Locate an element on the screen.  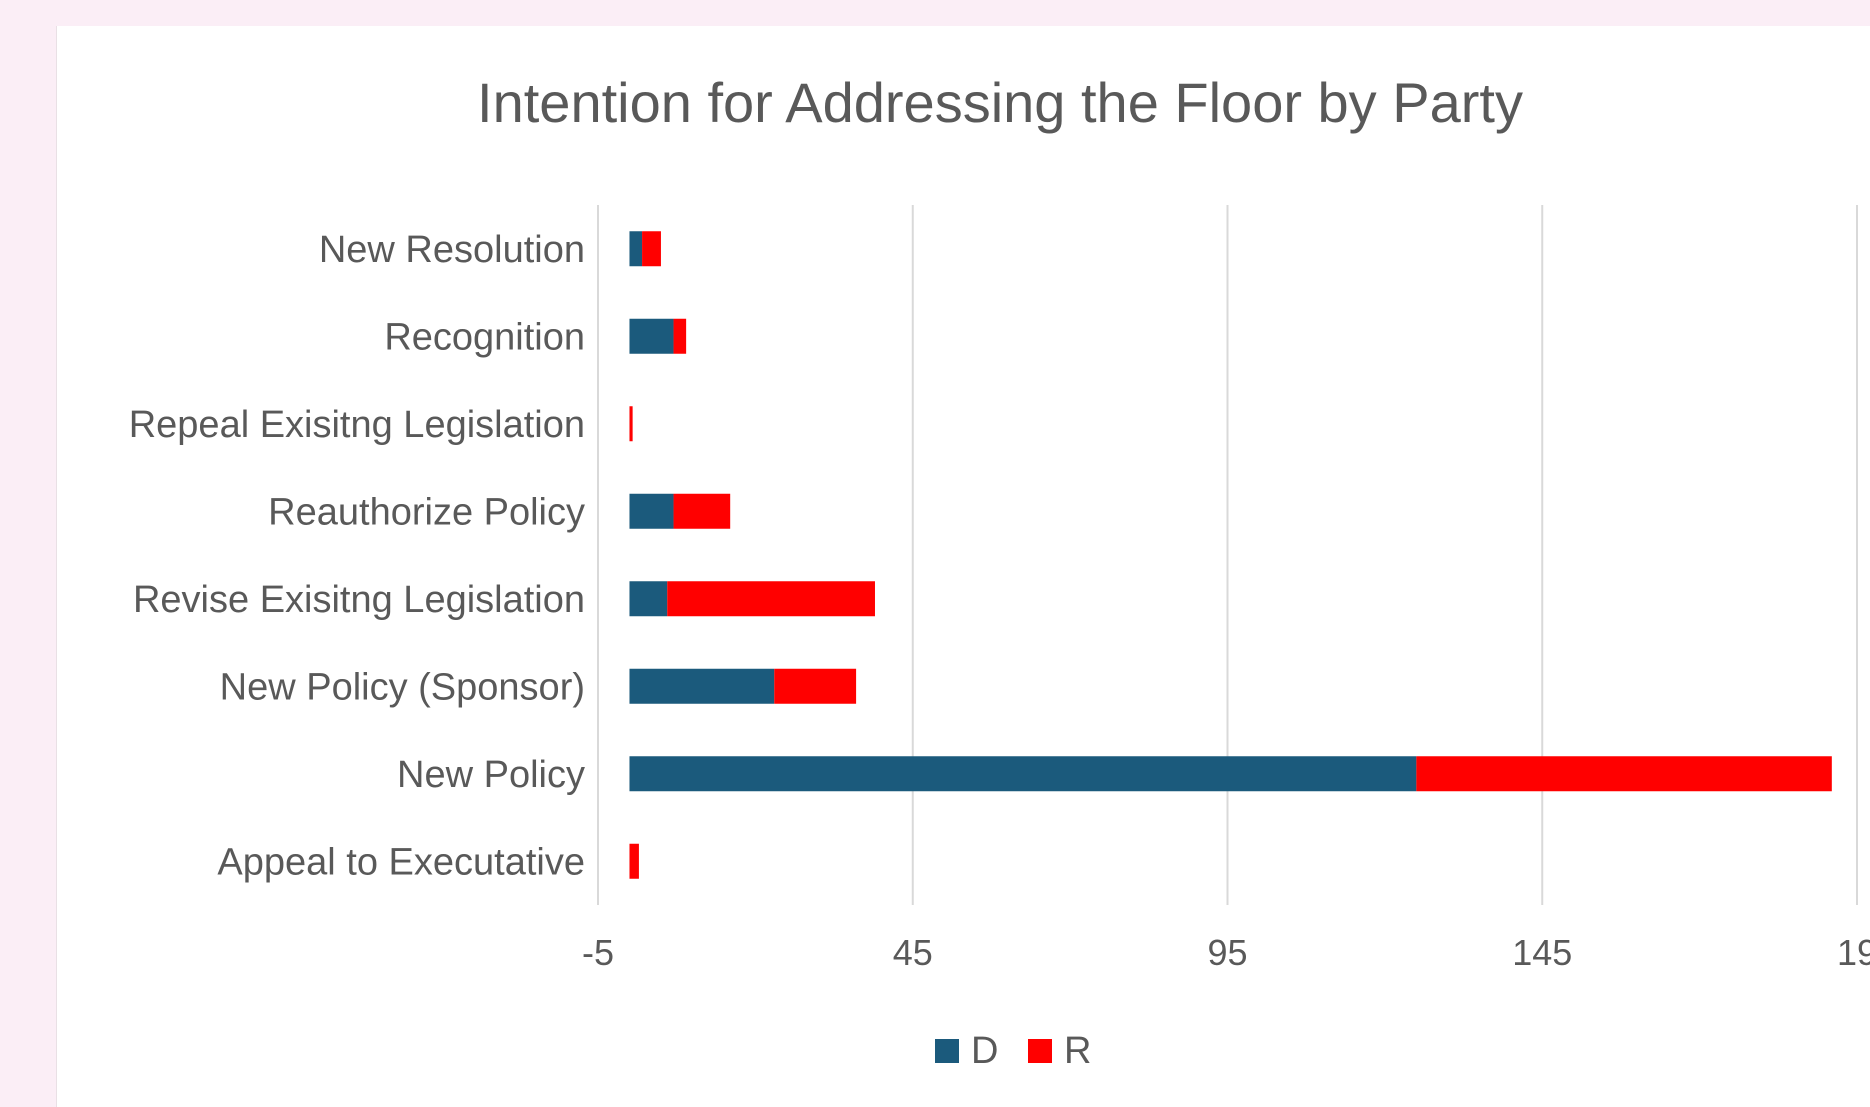
x-tick-label: 145 is located at coordinates (1542, 952).